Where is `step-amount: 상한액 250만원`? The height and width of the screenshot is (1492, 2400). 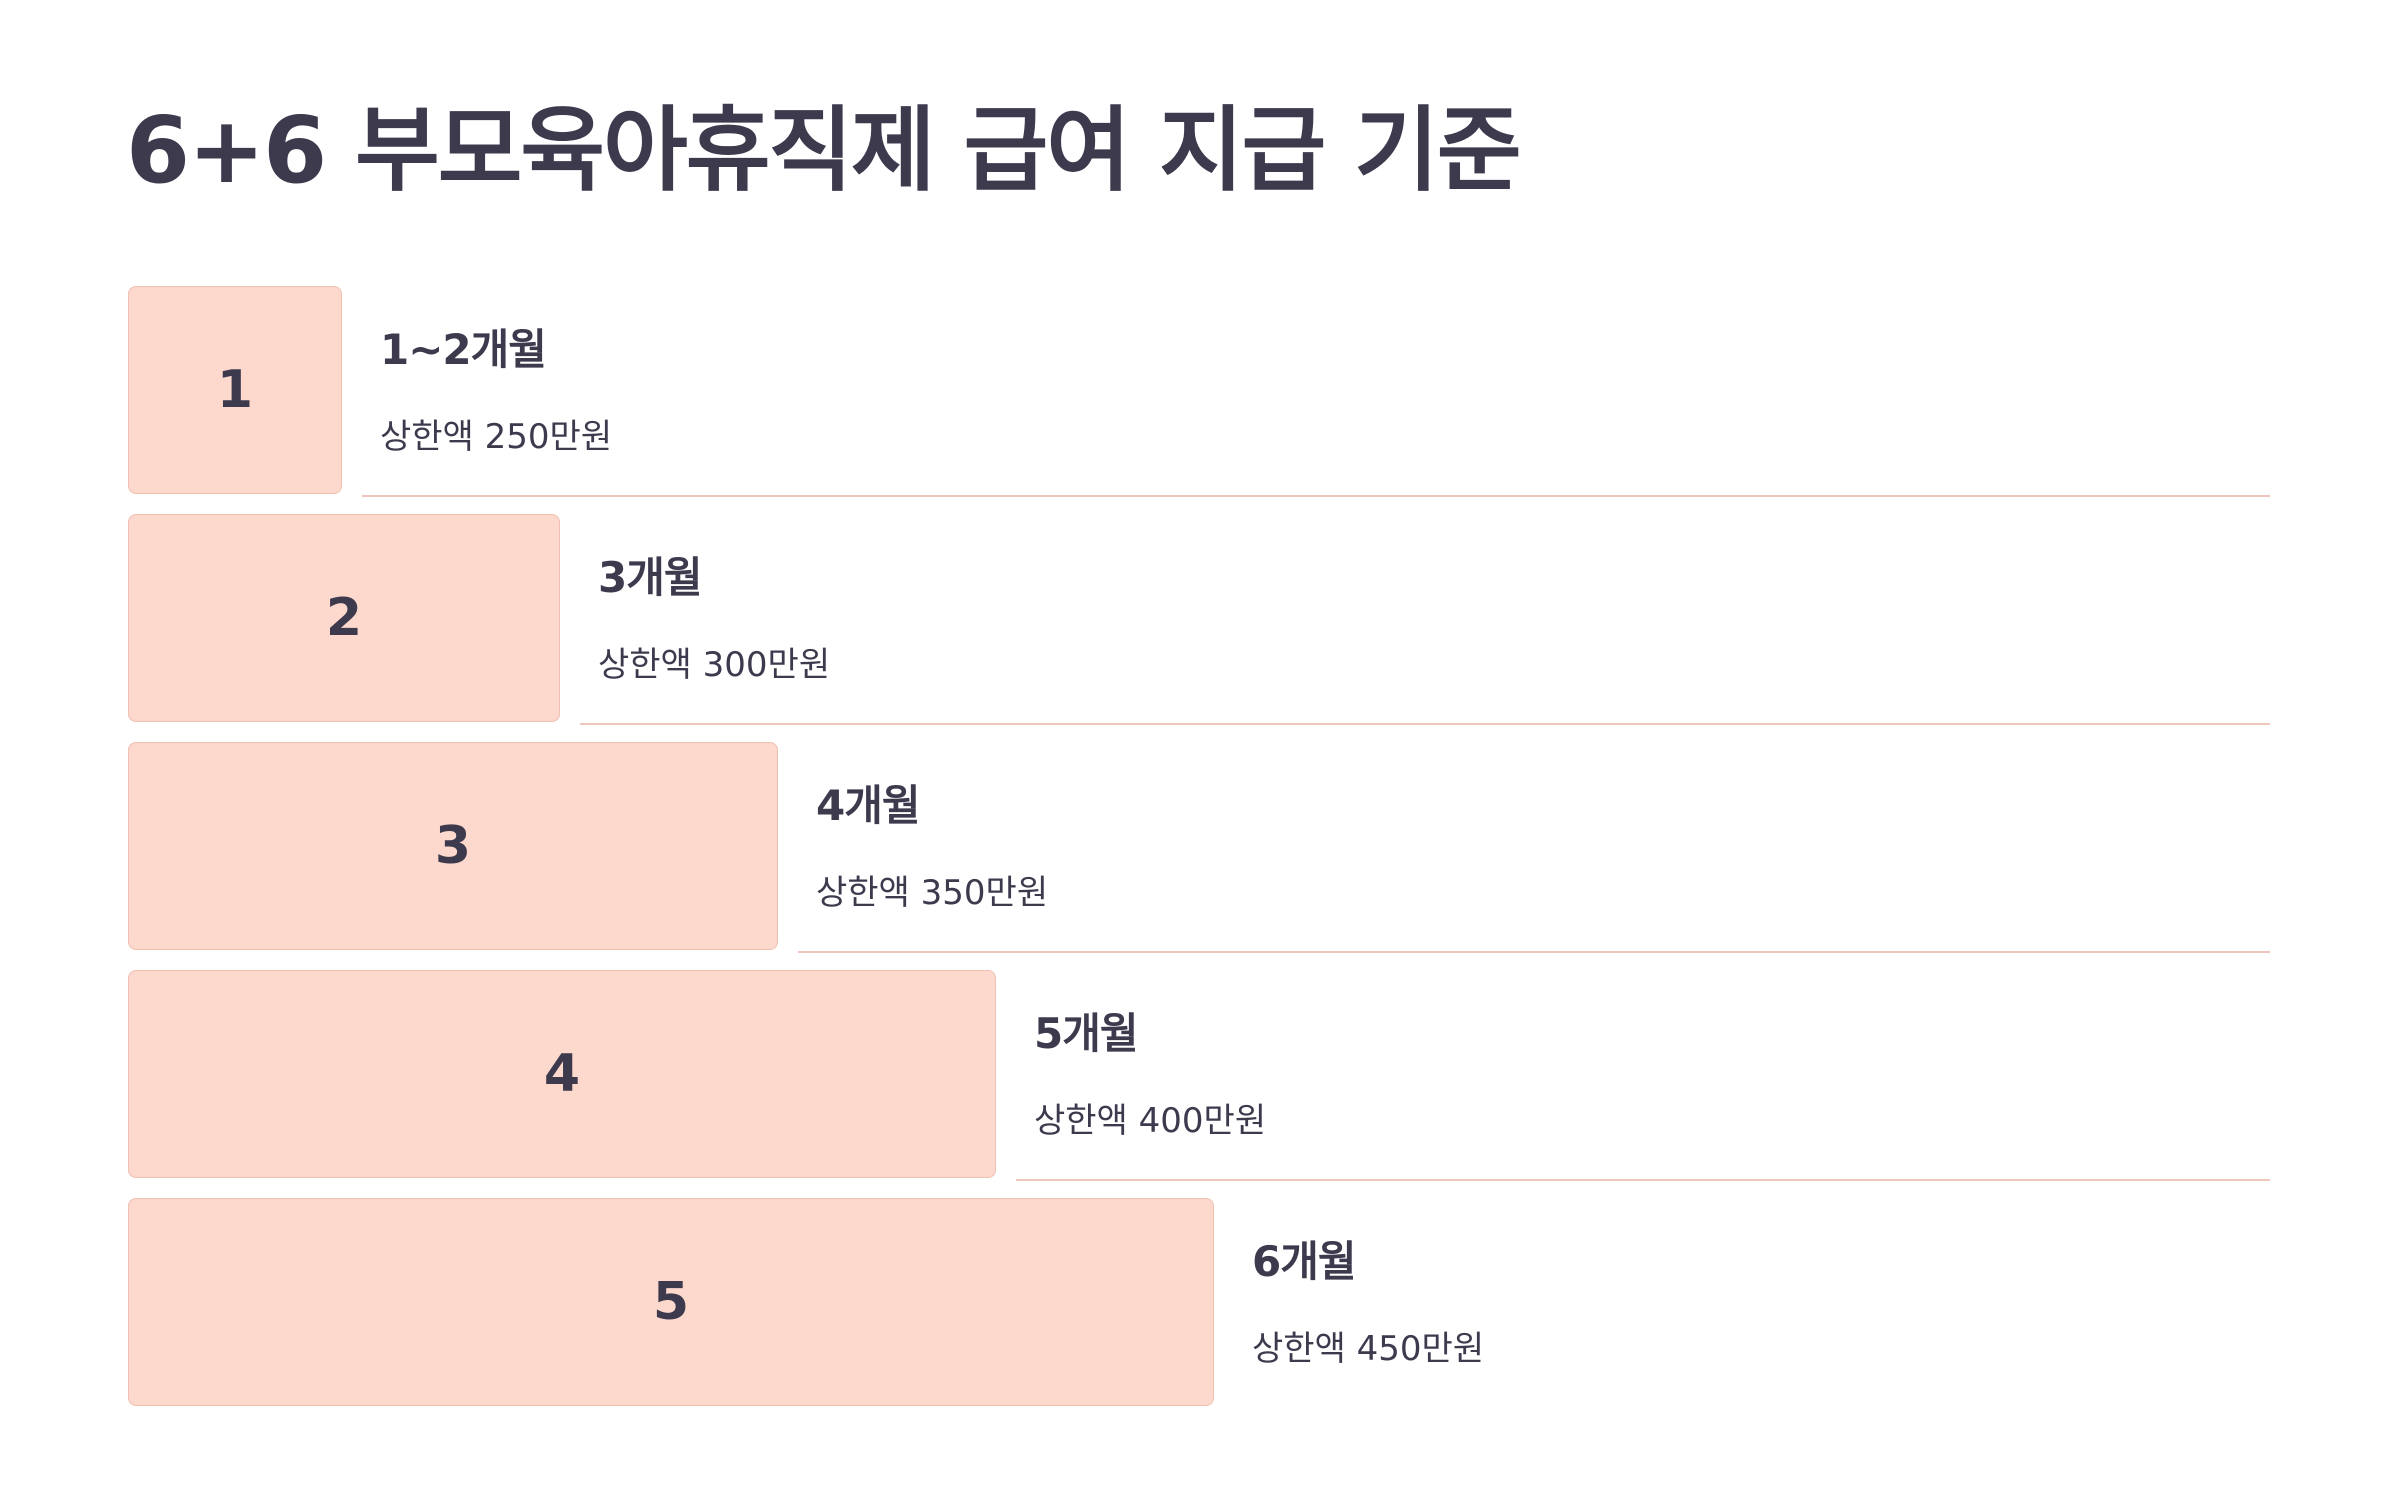
step-amount: 상한액 250만원 is located at coordinates (496, 437).